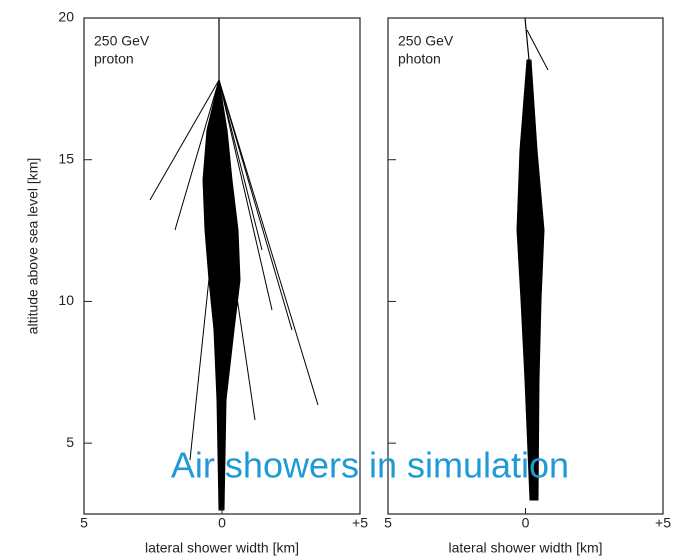 The height and width of the screenshot is (558, 682). Describe the element at coordinates (66, 17) in the screenshot. I see `y-tick-label: 20` at that location.